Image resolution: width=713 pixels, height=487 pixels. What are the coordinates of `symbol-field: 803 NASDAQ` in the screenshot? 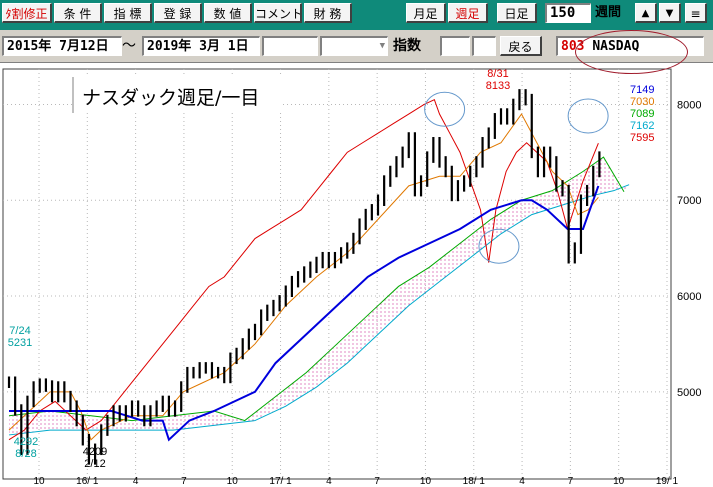 It's located at (630, 46).